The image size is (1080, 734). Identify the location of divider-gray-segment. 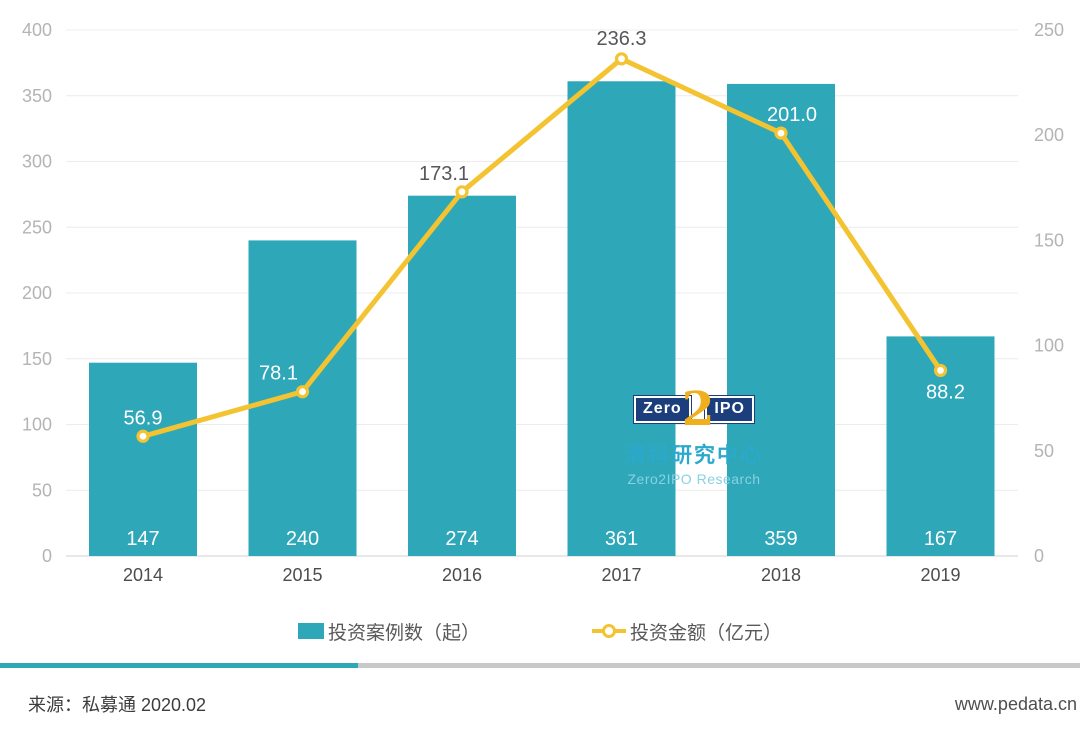
(719, 665).